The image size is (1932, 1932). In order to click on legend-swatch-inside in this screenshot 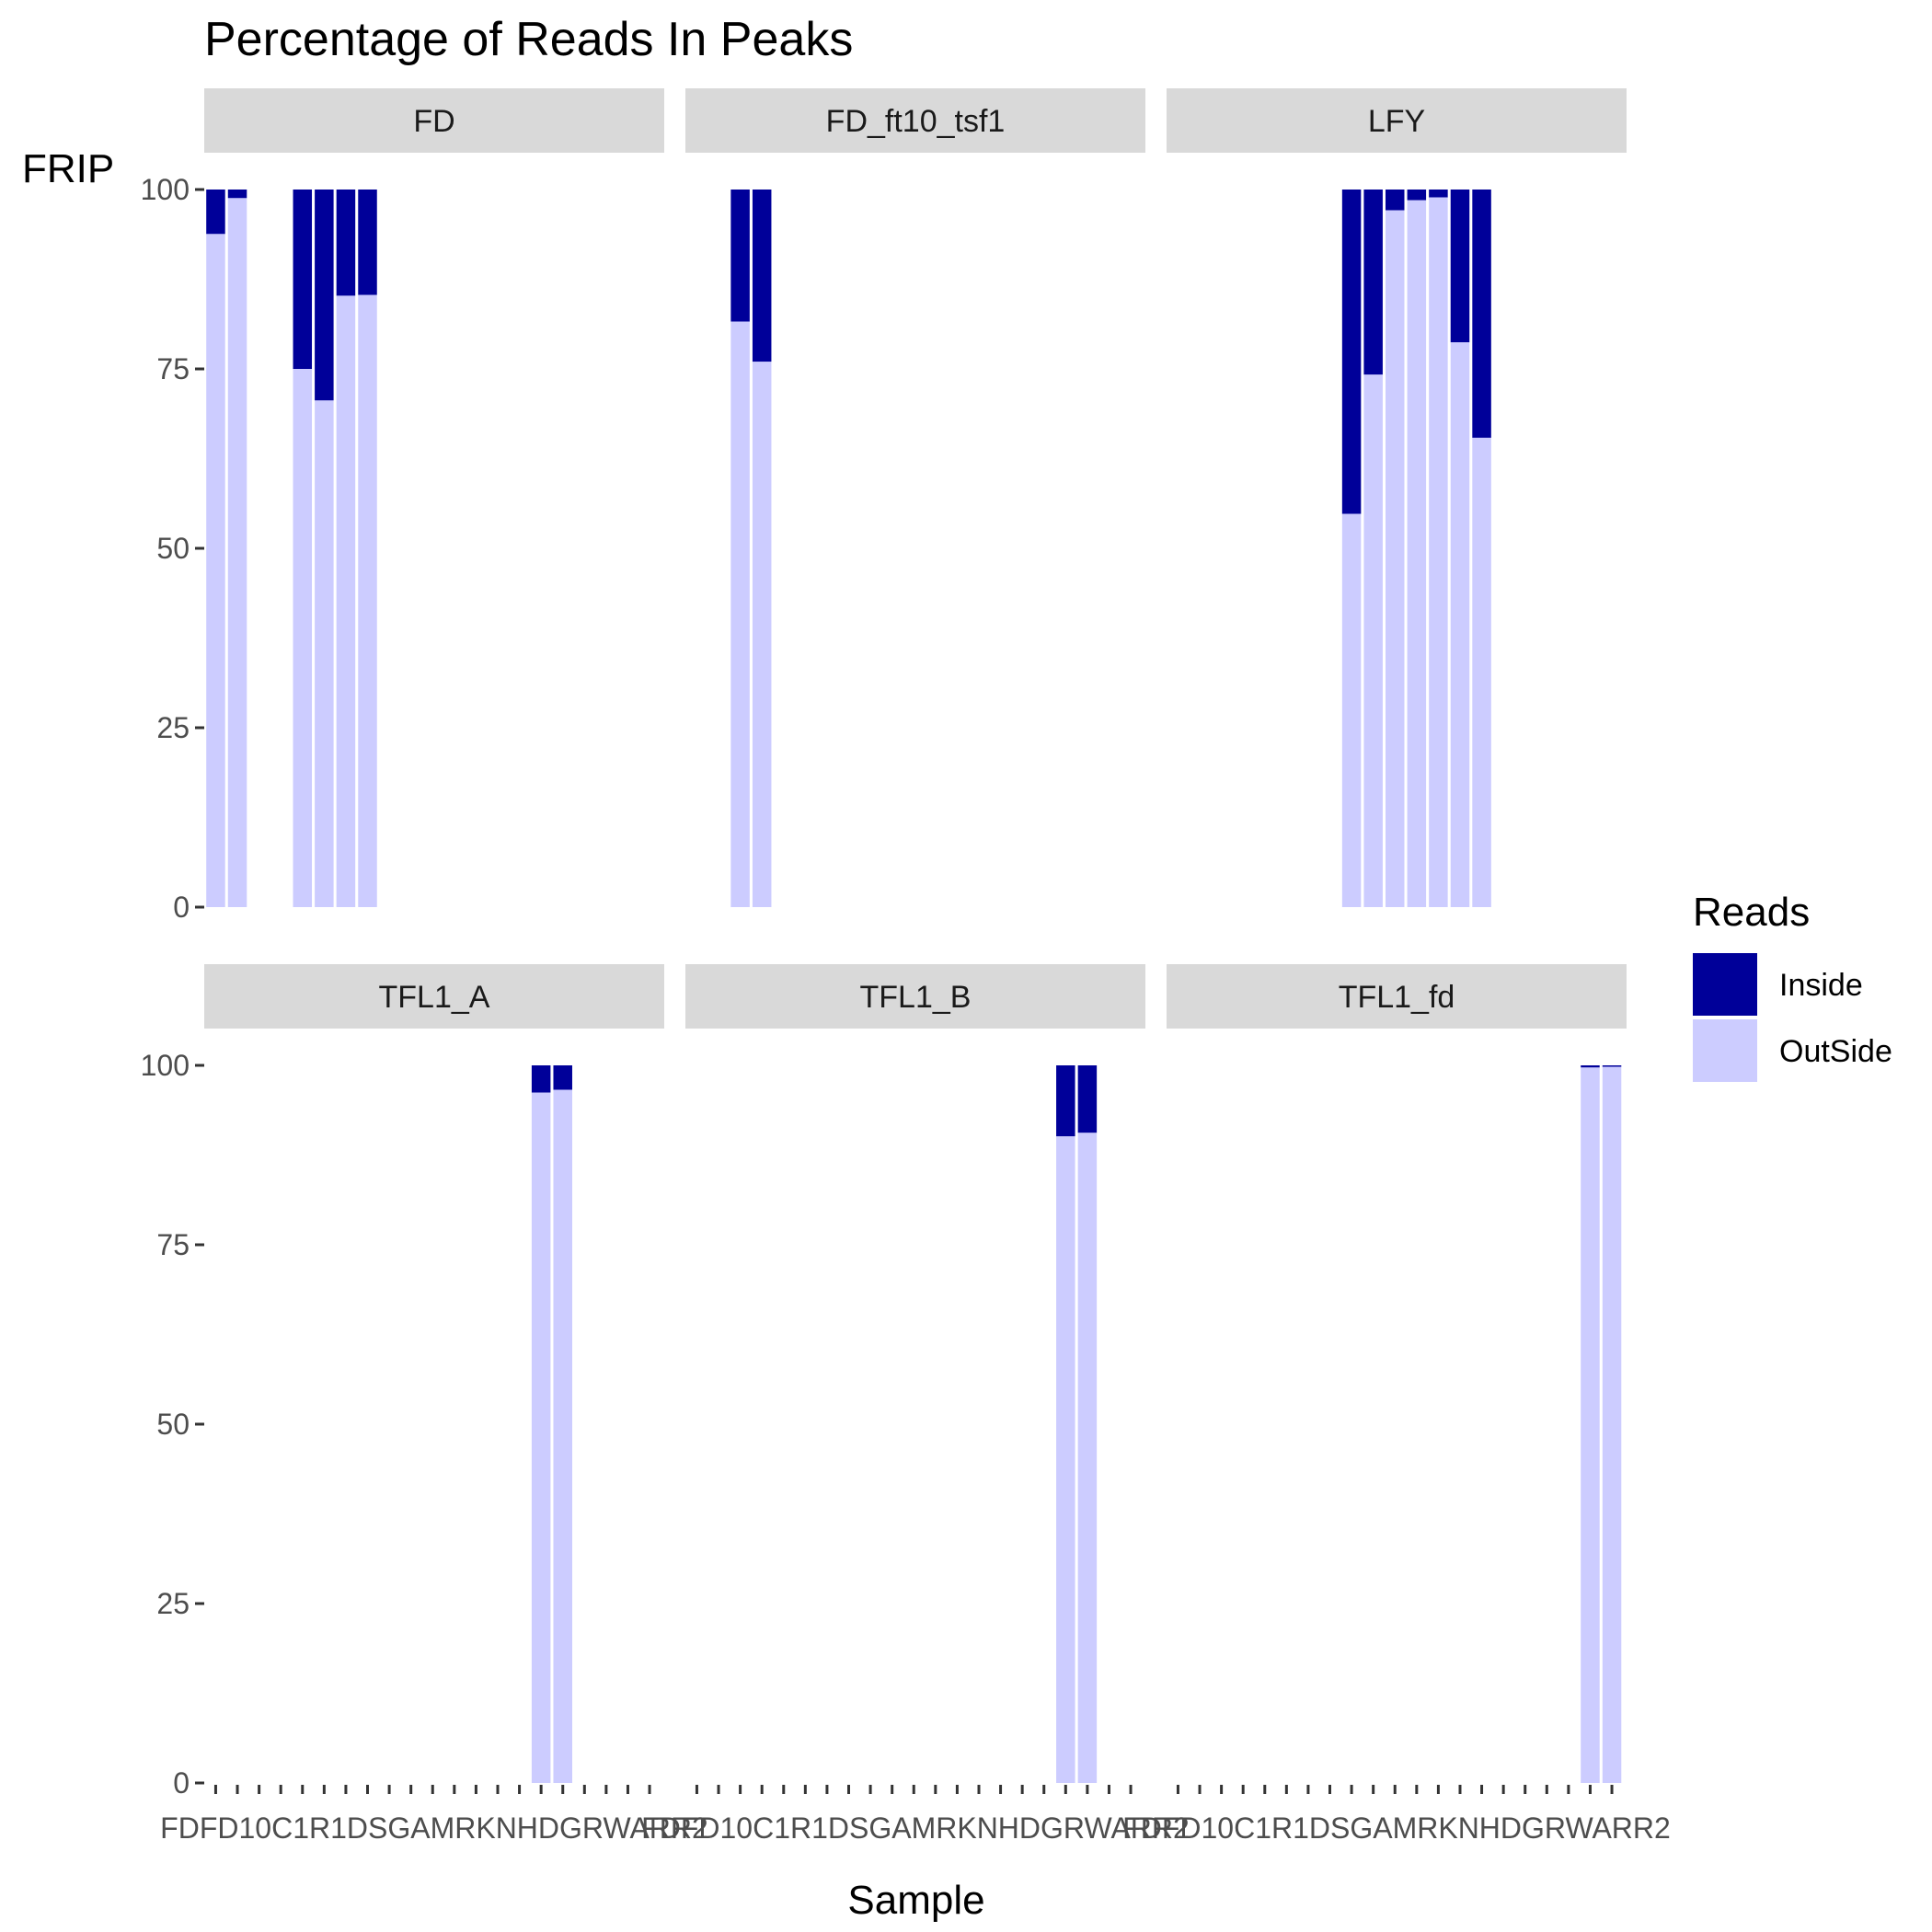, I will do `click(1725, 984)`.